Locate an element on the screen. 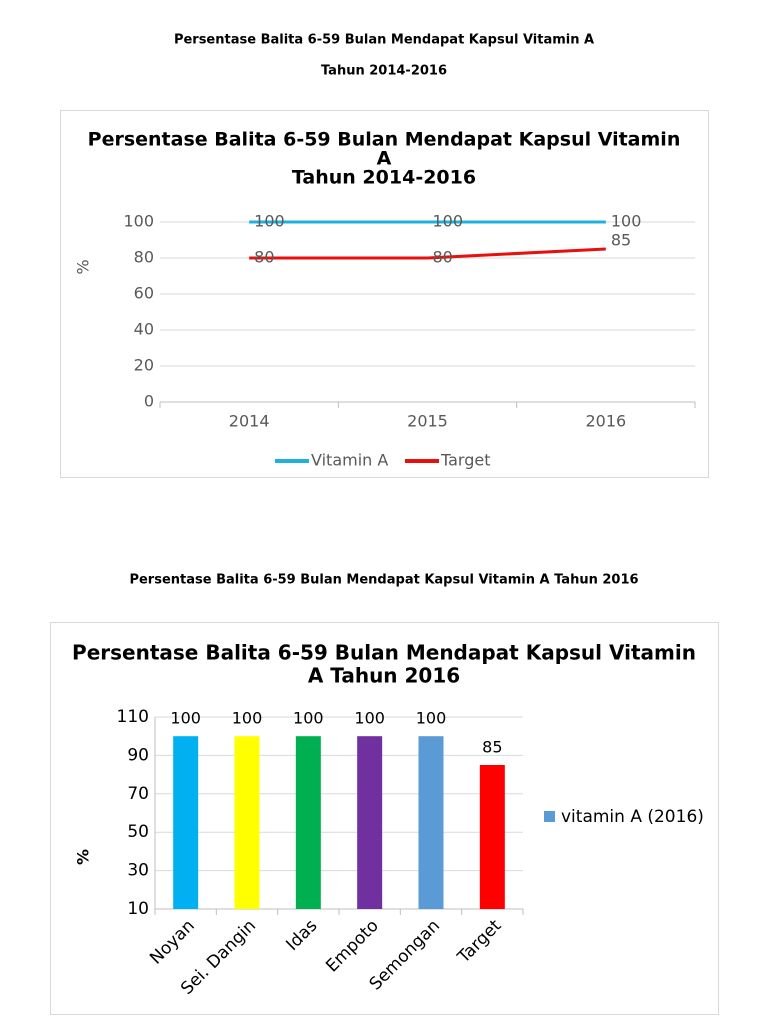  legend-label: vitamin A (2016) is located at coordinates (632, 817).